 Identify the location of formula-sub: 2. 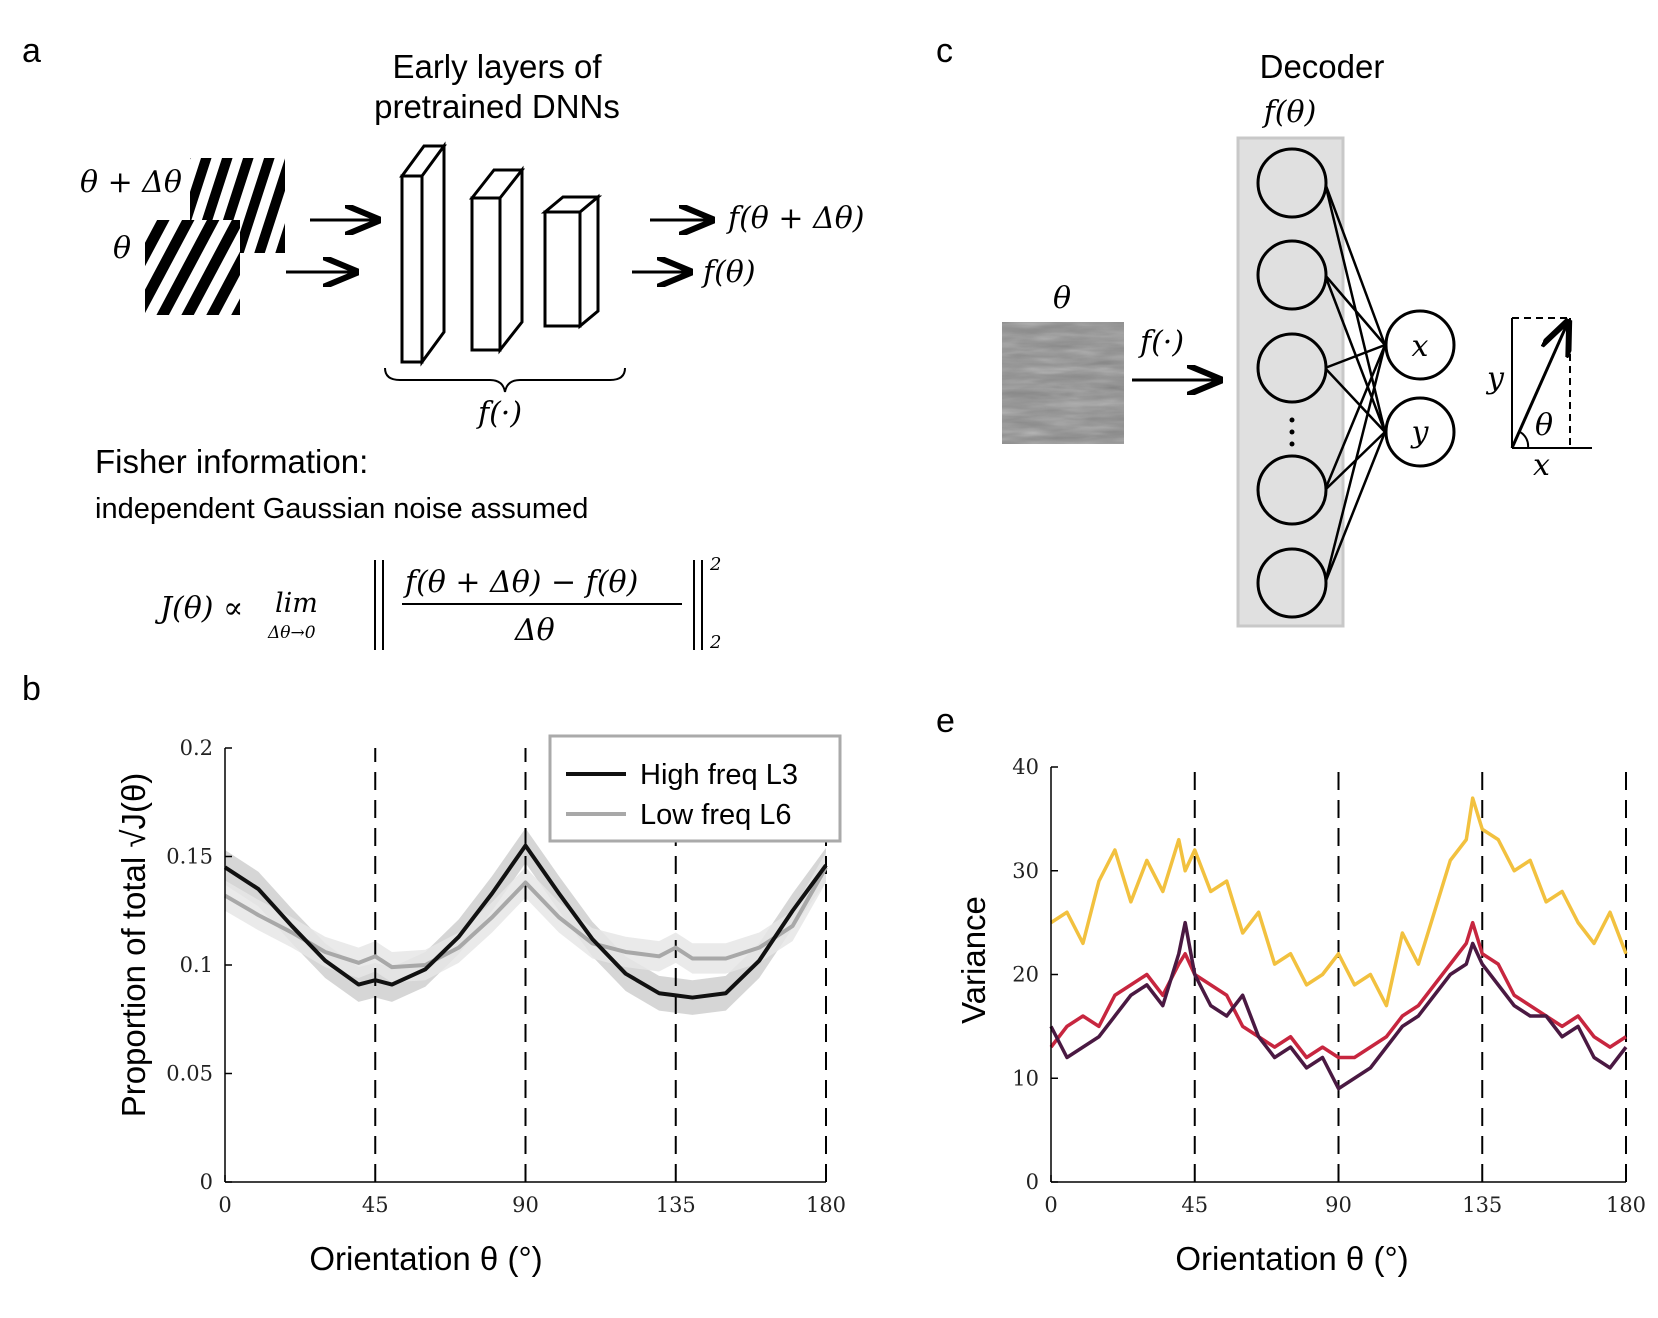
(715, 642).